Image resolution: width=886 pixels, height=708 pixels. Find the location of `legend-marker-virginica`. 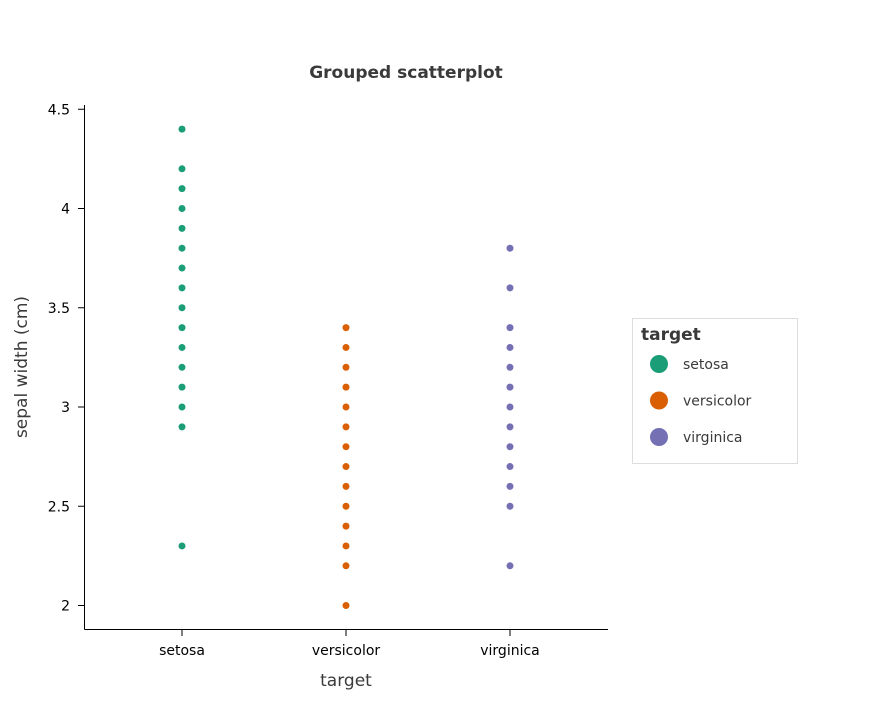

legend-marker-virginica is located at coordinates (659, 437).